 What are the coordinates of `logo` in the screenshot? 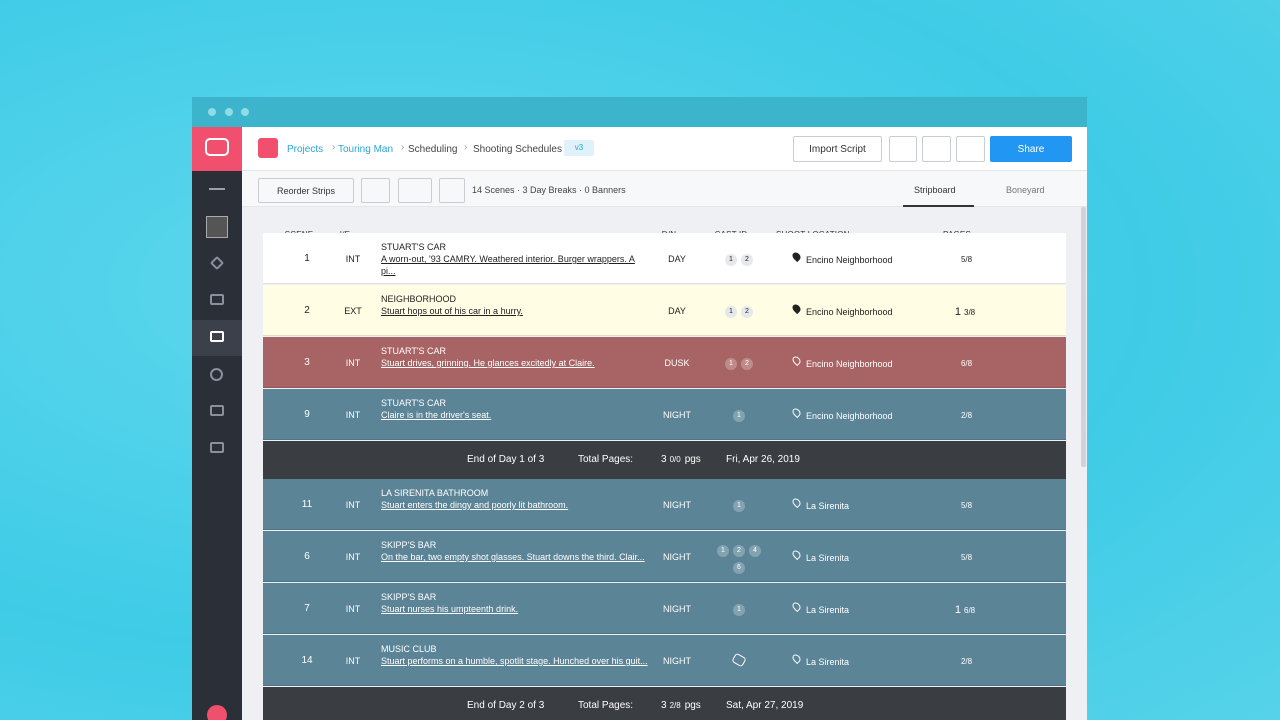 It's located at (217, 149).